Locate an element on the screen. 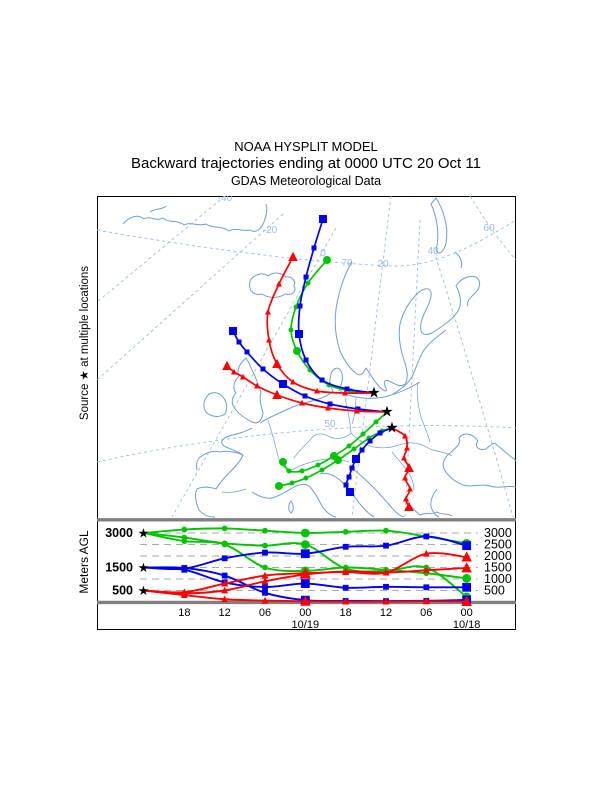 The image size is (612, 792). graticule-label: 0 is located at coordinates (323, 253).